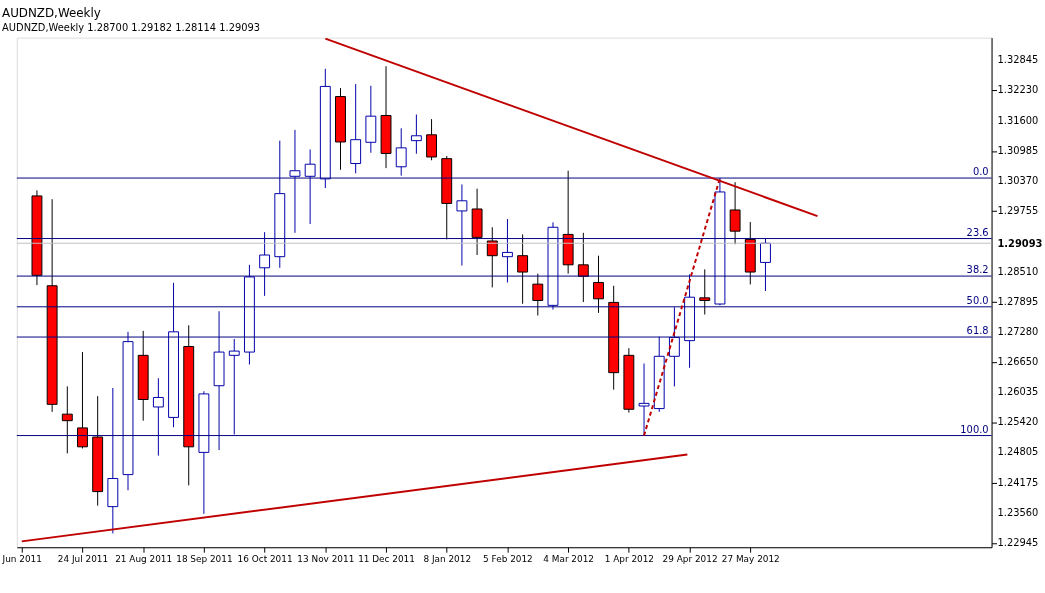 This screenshot has height=593, width=1045. I want to click on annotation: 50.0, so click(977, 300).